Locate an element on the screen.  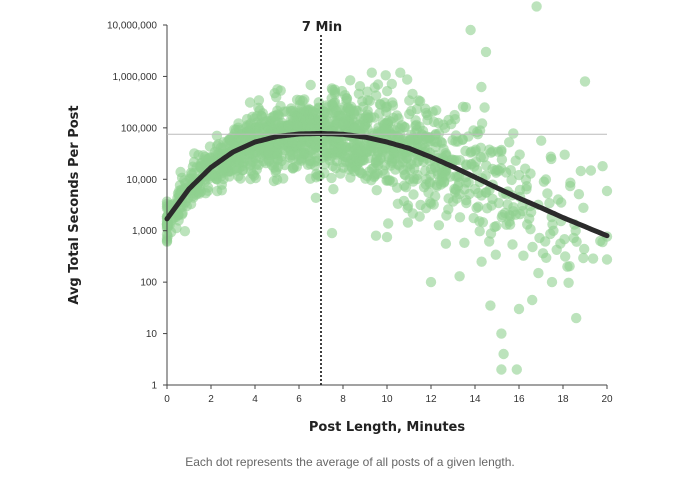
y-tick-label: 10 is located at coordinates (152, 334).